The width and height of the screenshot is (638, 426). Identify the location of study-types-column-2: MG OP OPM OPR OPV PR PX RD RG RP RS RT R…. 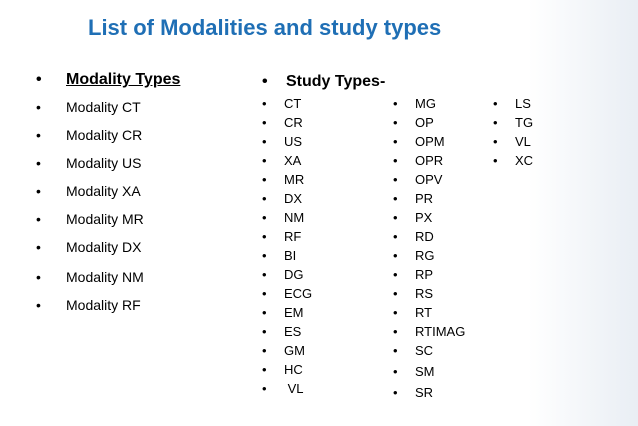
(429, 250).